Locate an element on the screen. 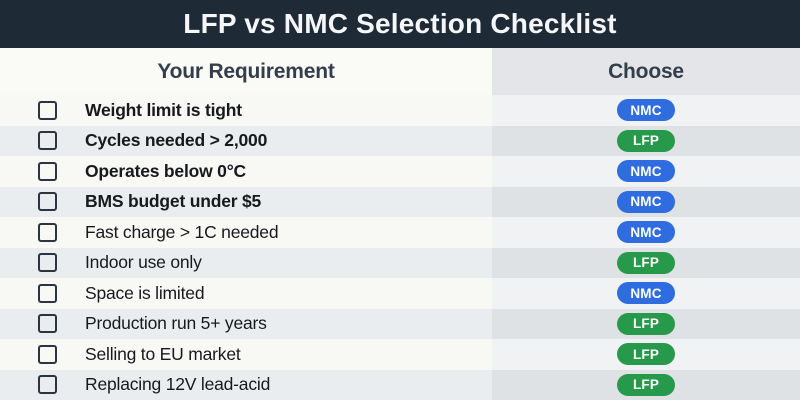  requirement-cell: Cycles needed > 2,000 is located at coordinates (246, 140).